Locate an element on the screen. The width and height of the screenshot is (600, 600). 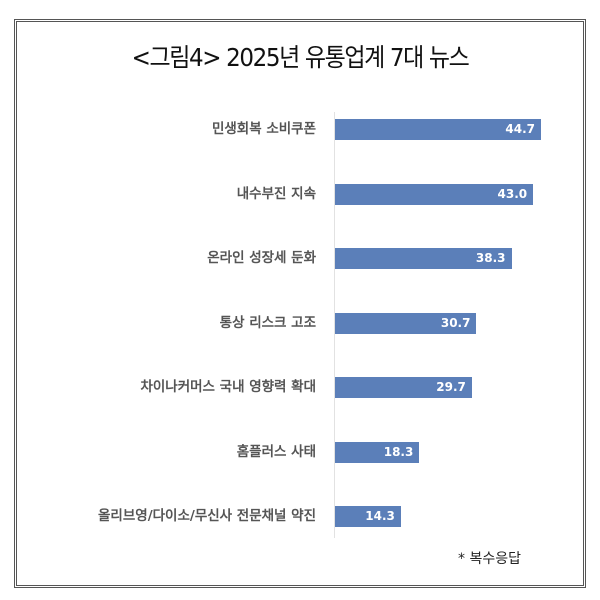
bar: 29.7 is located at coordinates (403, 387).